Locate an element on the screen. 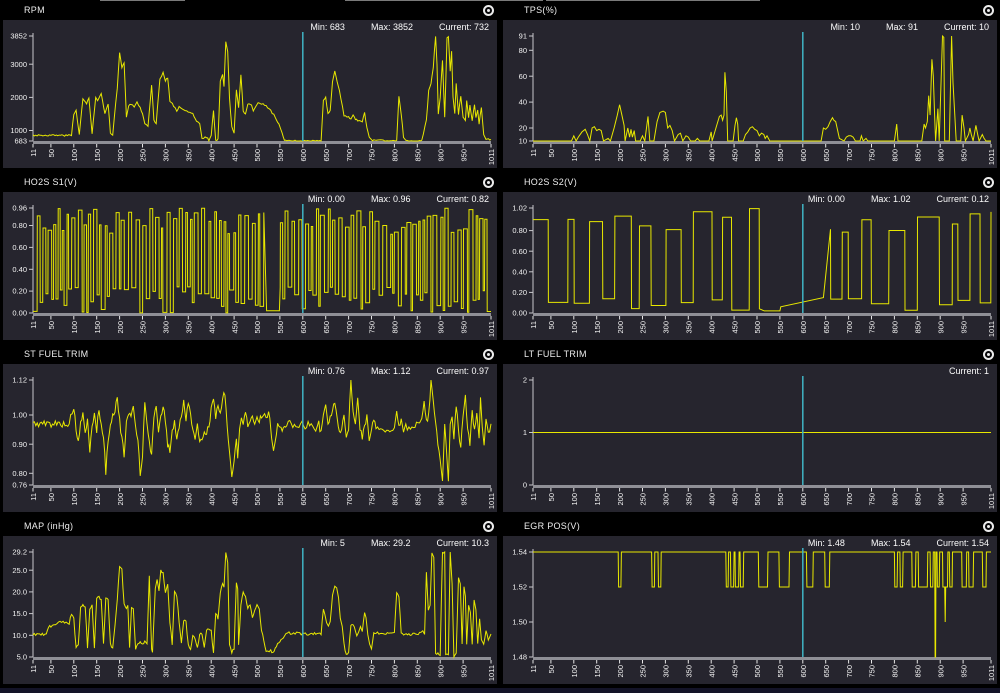  panel-title: HO2S S2(V) is located at coordinates (551, 182).